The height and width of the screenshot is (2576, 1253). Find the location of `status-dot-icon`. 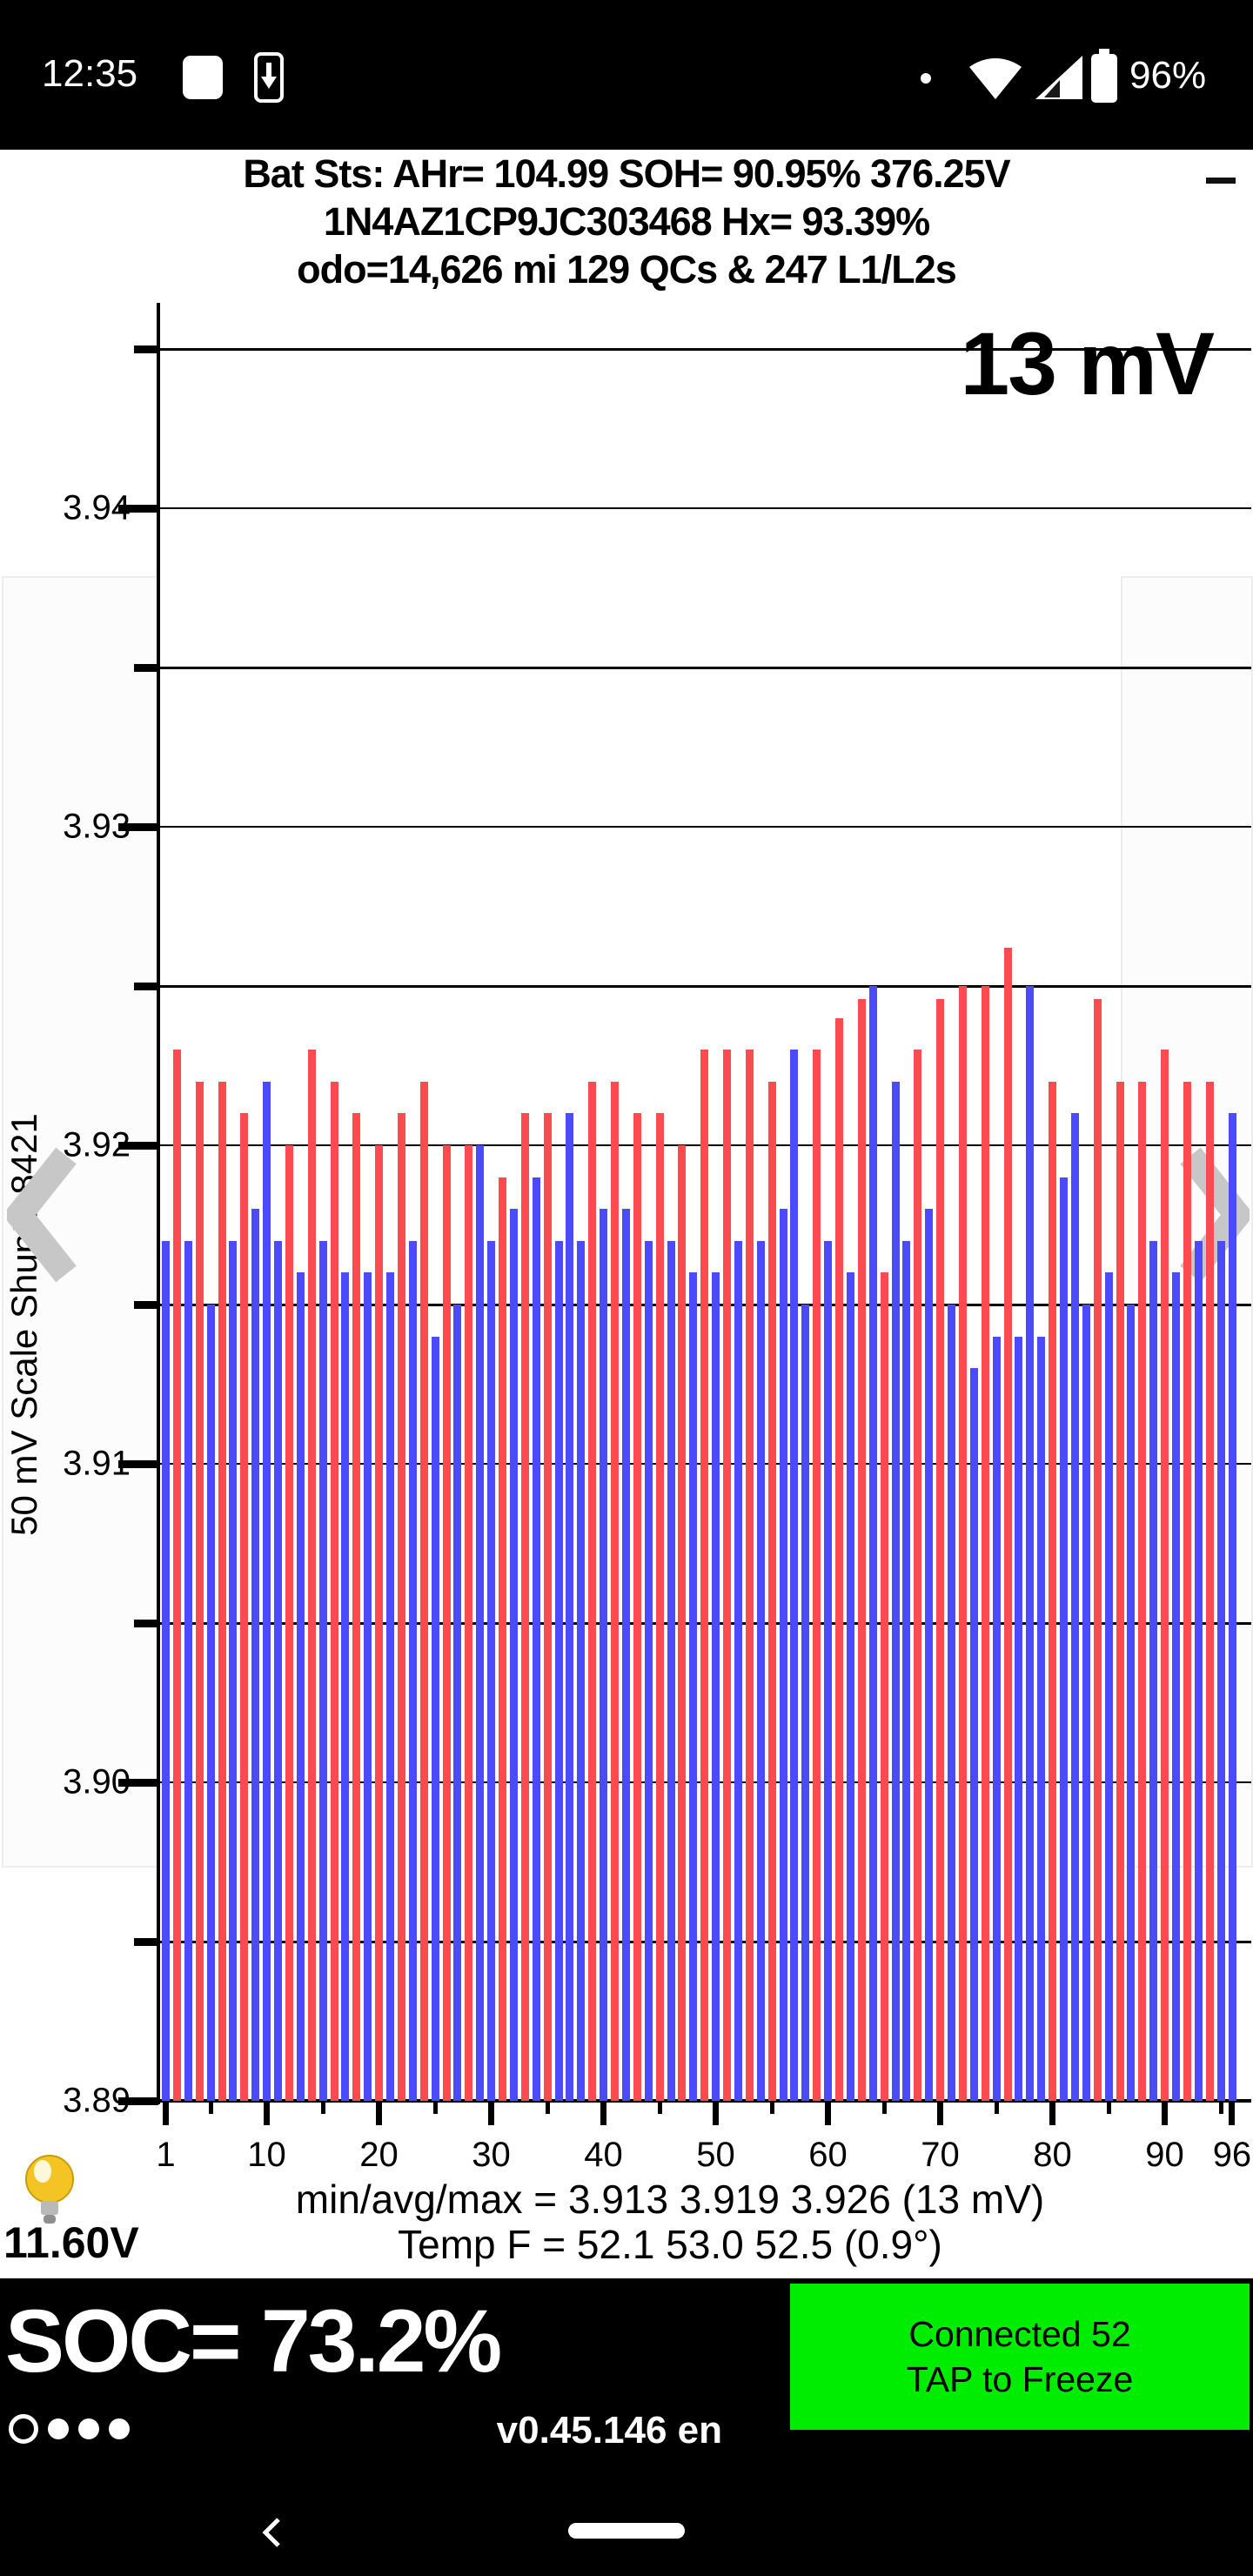

status-dot-icon is located at coordinates (926, 78).